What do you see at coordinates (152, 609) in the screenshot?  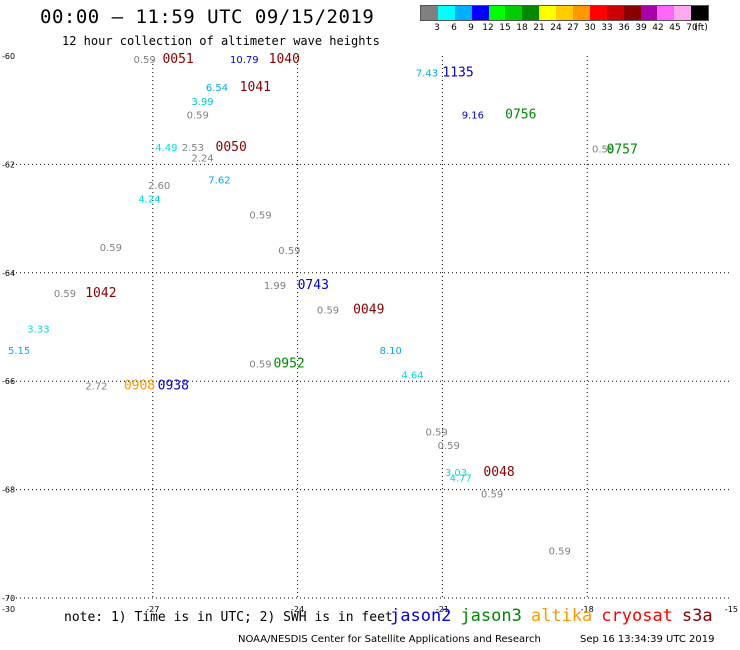 I see `longitude-tick-label: -27` at bounding box center [152, 609].